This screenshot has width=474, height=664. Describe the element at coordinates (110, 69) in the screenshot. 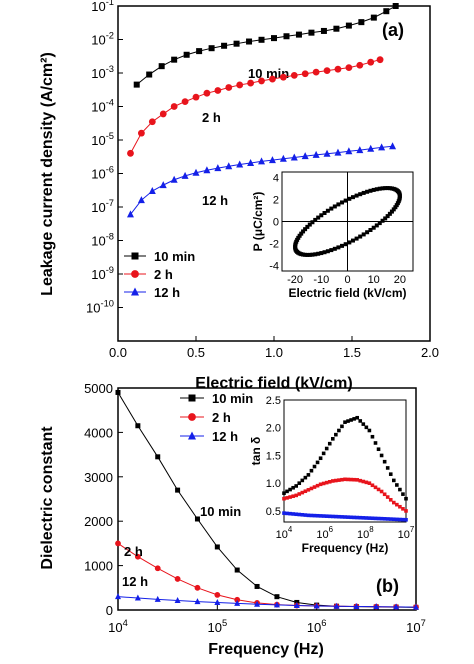

I see `y-tick-label-a-exp: -3` at that location.